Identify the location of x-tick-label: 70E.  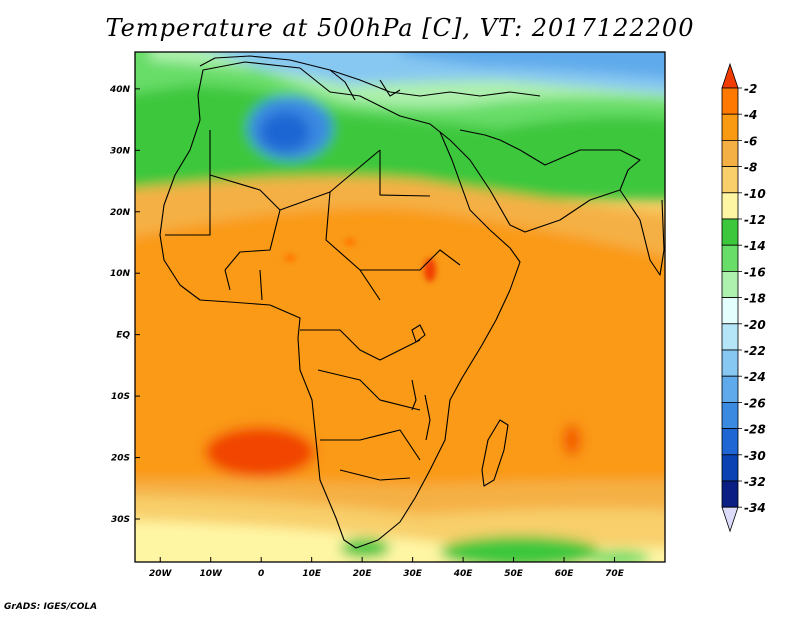
(615, 574).